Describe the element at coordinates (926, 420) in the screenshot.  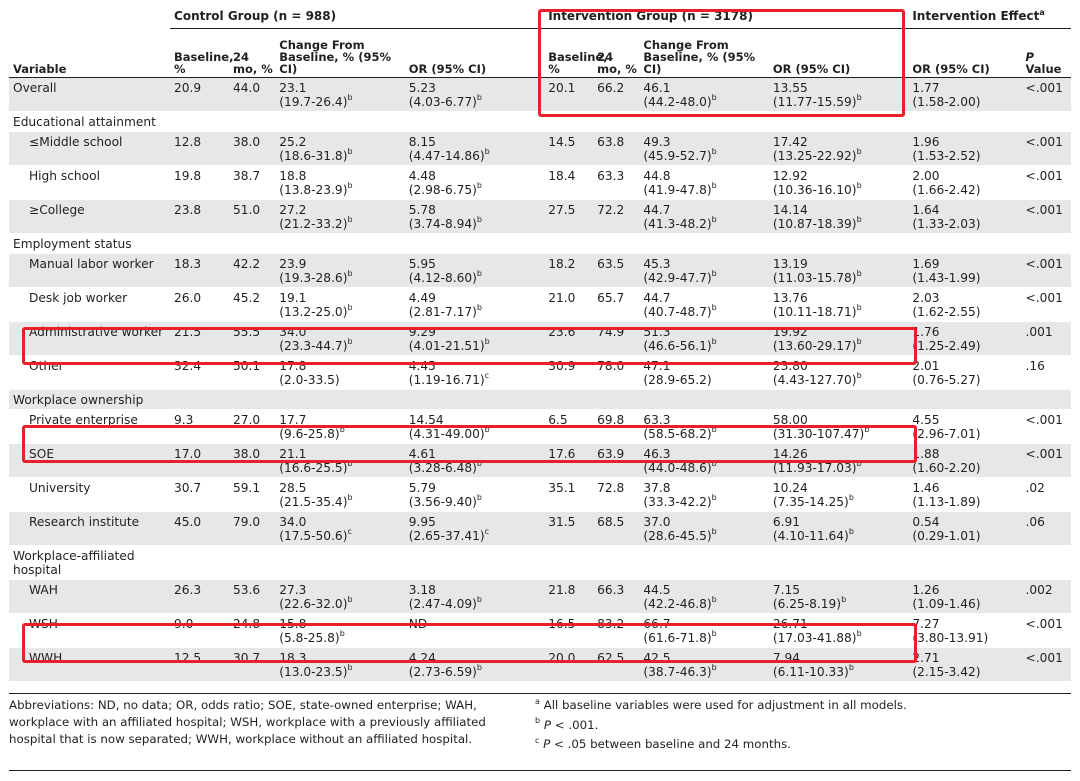
I see `cell-value: 4.55` at that location.